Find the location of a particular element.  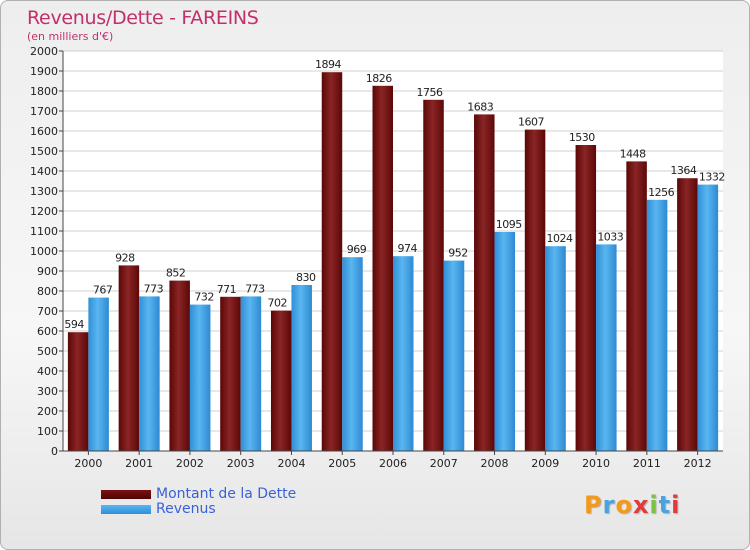

data-label-revenus: 767 is located at coordinates (103, 290).